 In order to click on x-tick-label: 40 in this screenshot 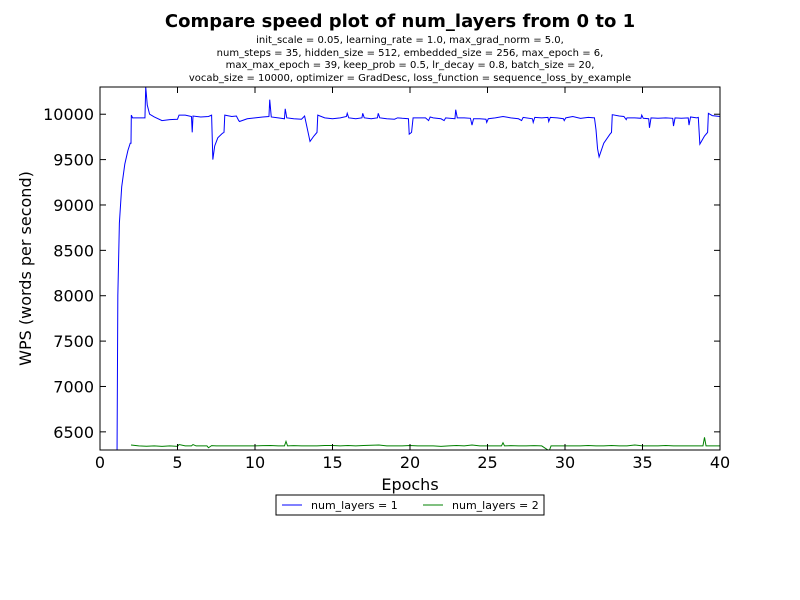, I will do `click(720, 462)`.